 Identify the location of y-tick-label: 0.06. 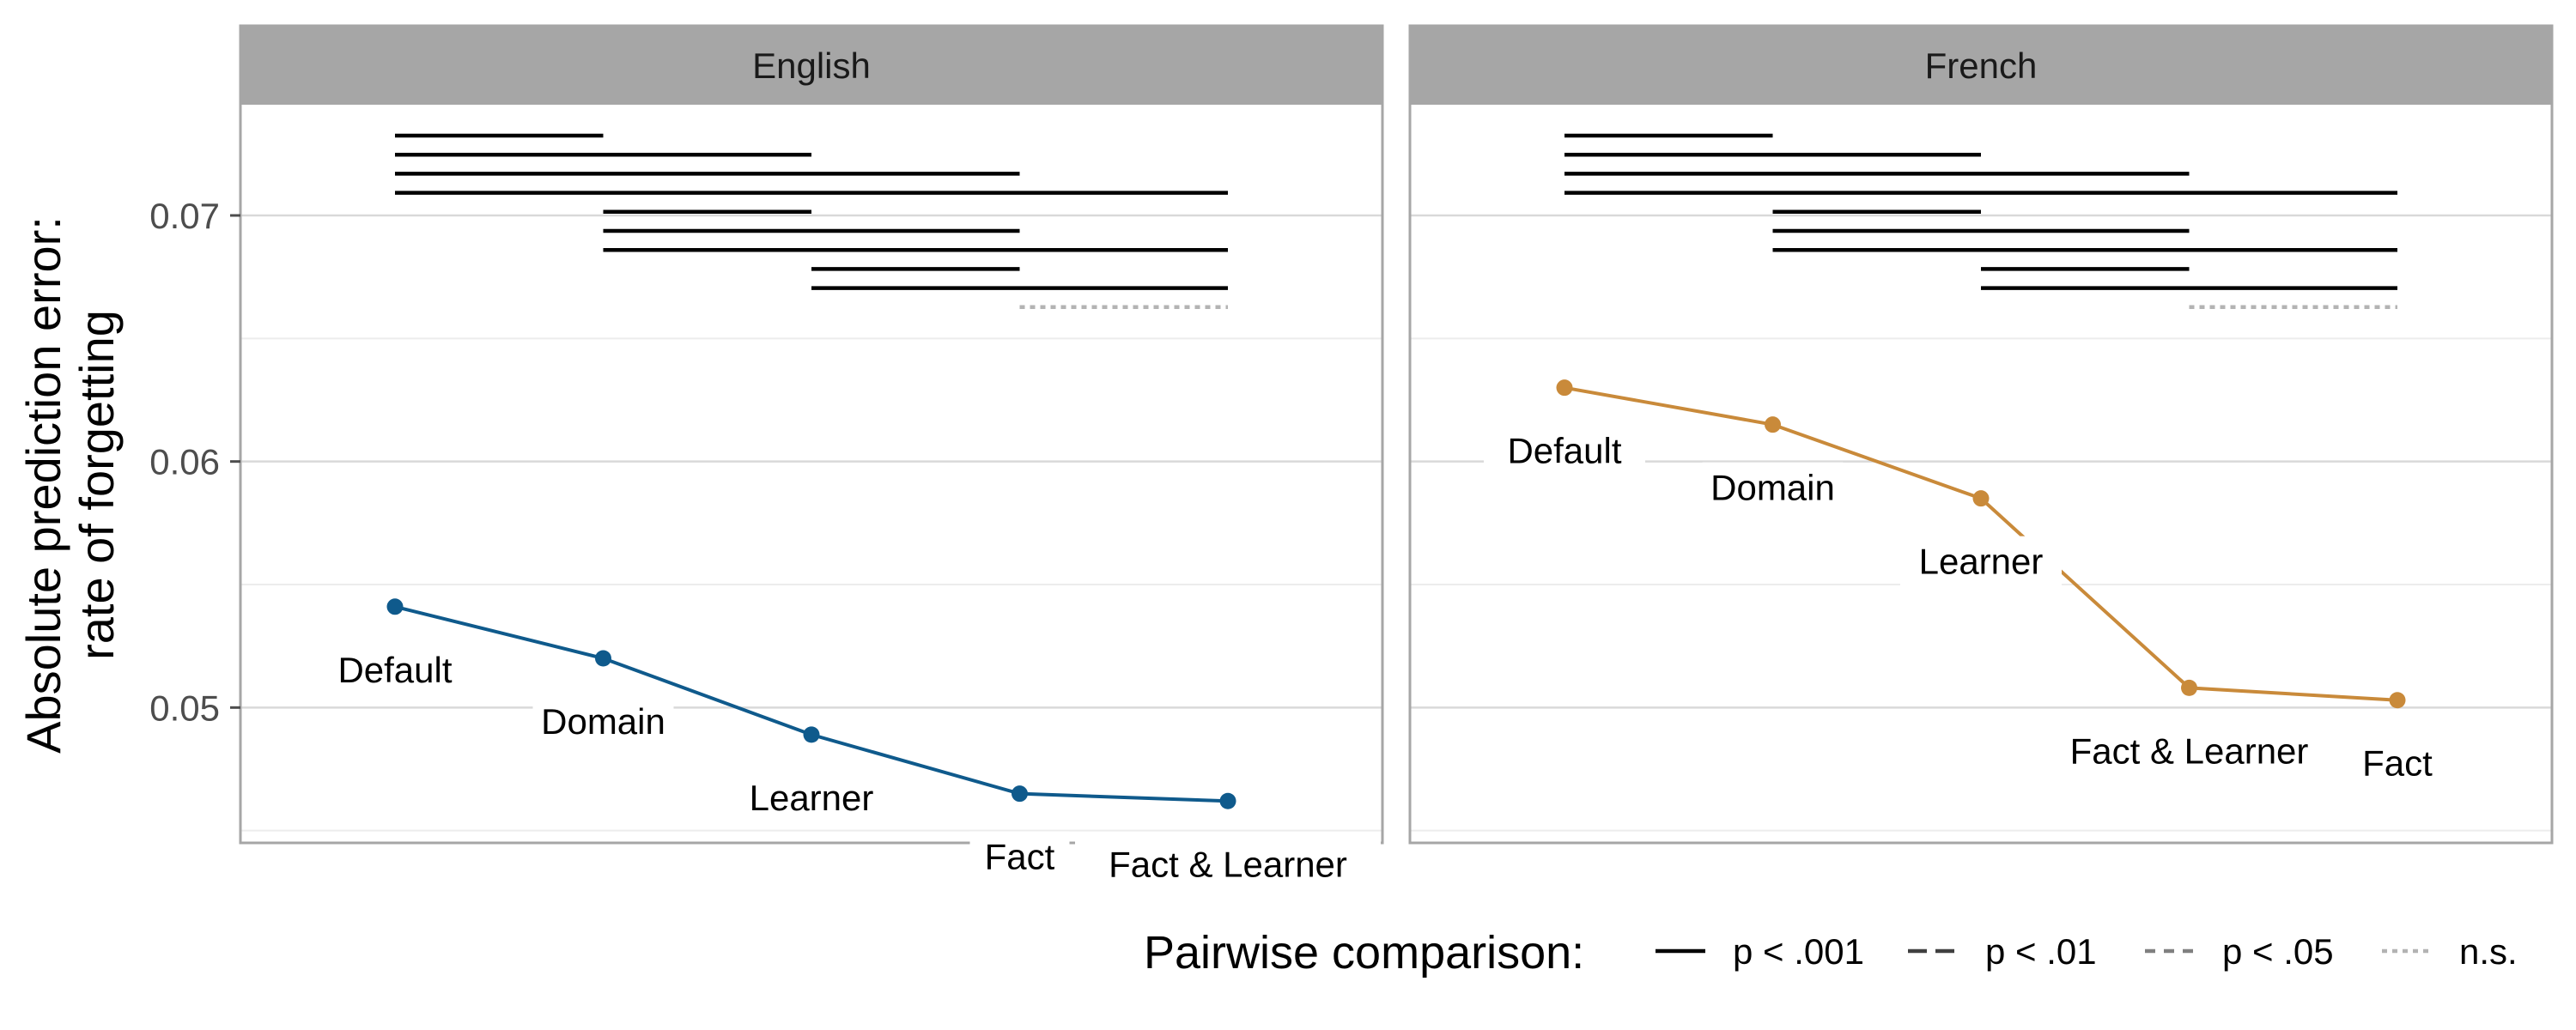
(185, 462).